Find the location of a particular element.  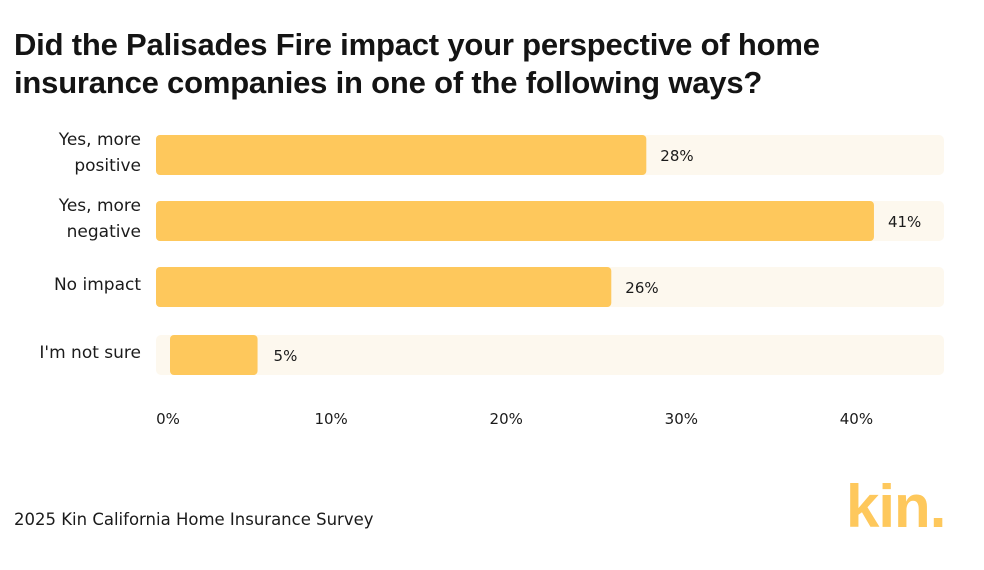

x-tick-label: 40% is located at coordinates (856, 419).